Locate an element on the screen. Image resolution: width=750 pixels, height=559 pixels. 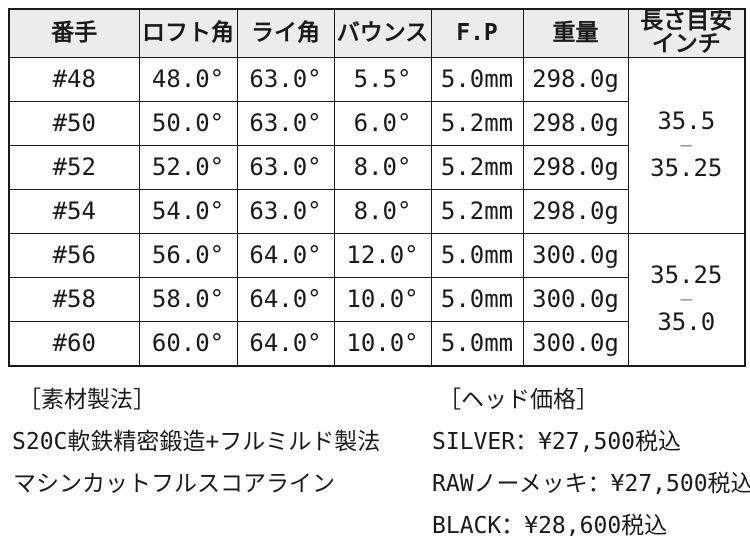
col-header-length: 長さ目安 インチ is located at coordinates (686, 33).